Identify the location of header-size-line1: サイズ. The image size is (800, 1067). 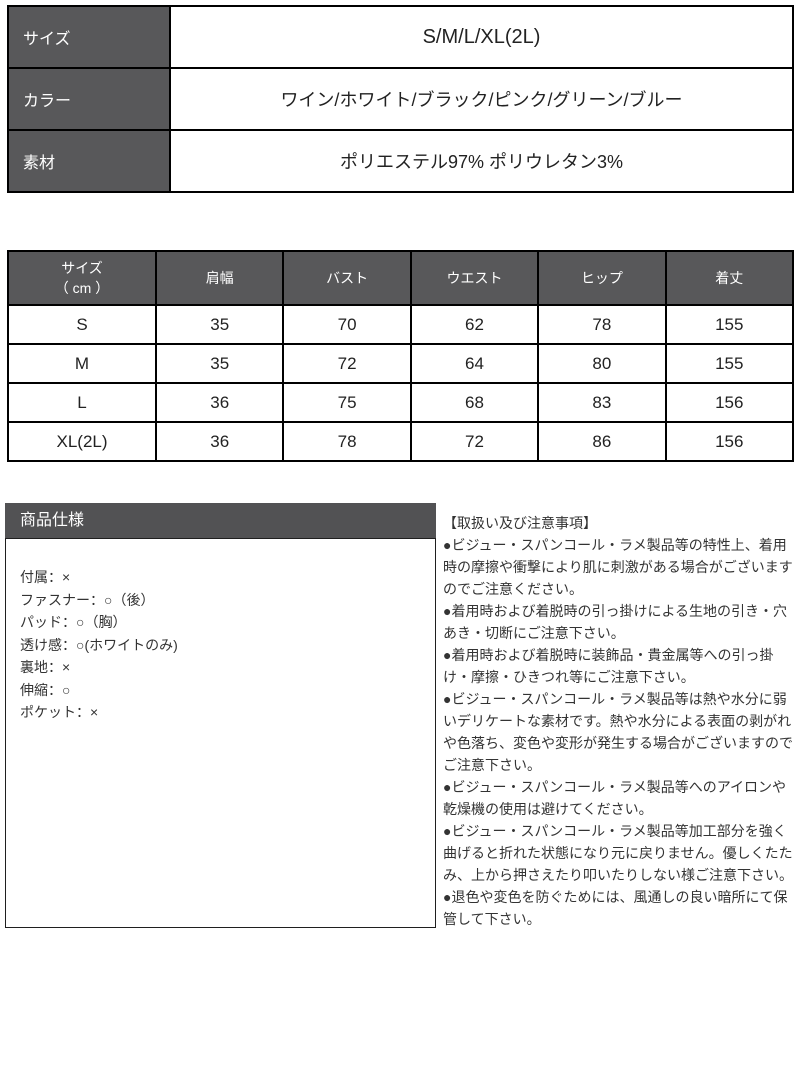
(82, 268).